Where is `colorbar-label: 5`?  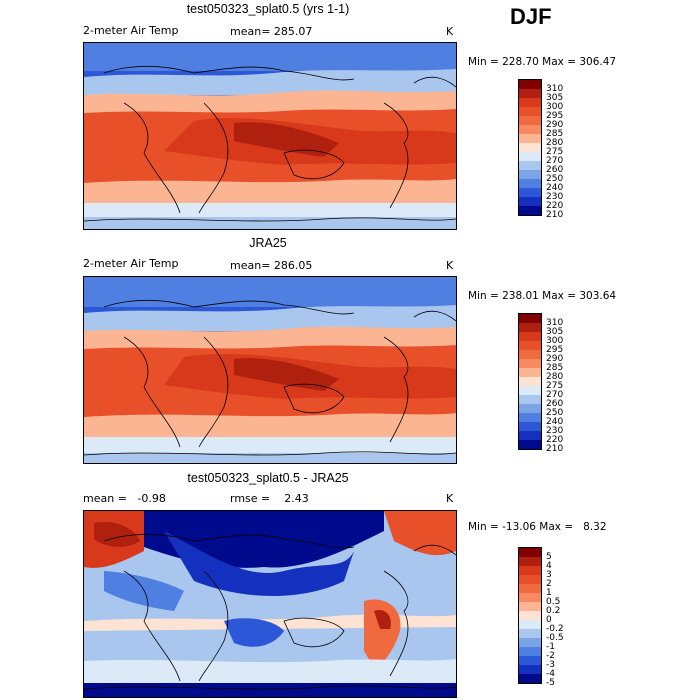
colorbar-label: 5 is located at coordinates (549, 557).